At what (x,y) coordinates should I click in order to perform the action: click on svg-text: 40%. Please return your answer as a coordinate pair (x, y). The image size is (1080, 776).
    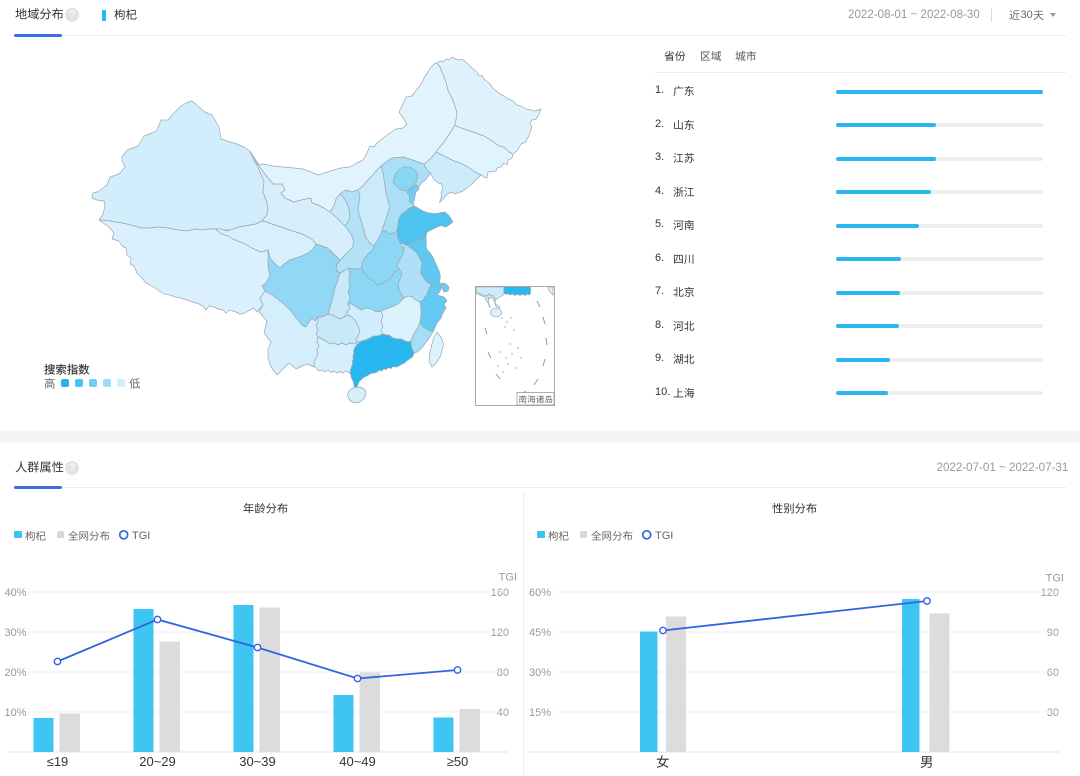
    Looking at the image, I should click on (15, 593).